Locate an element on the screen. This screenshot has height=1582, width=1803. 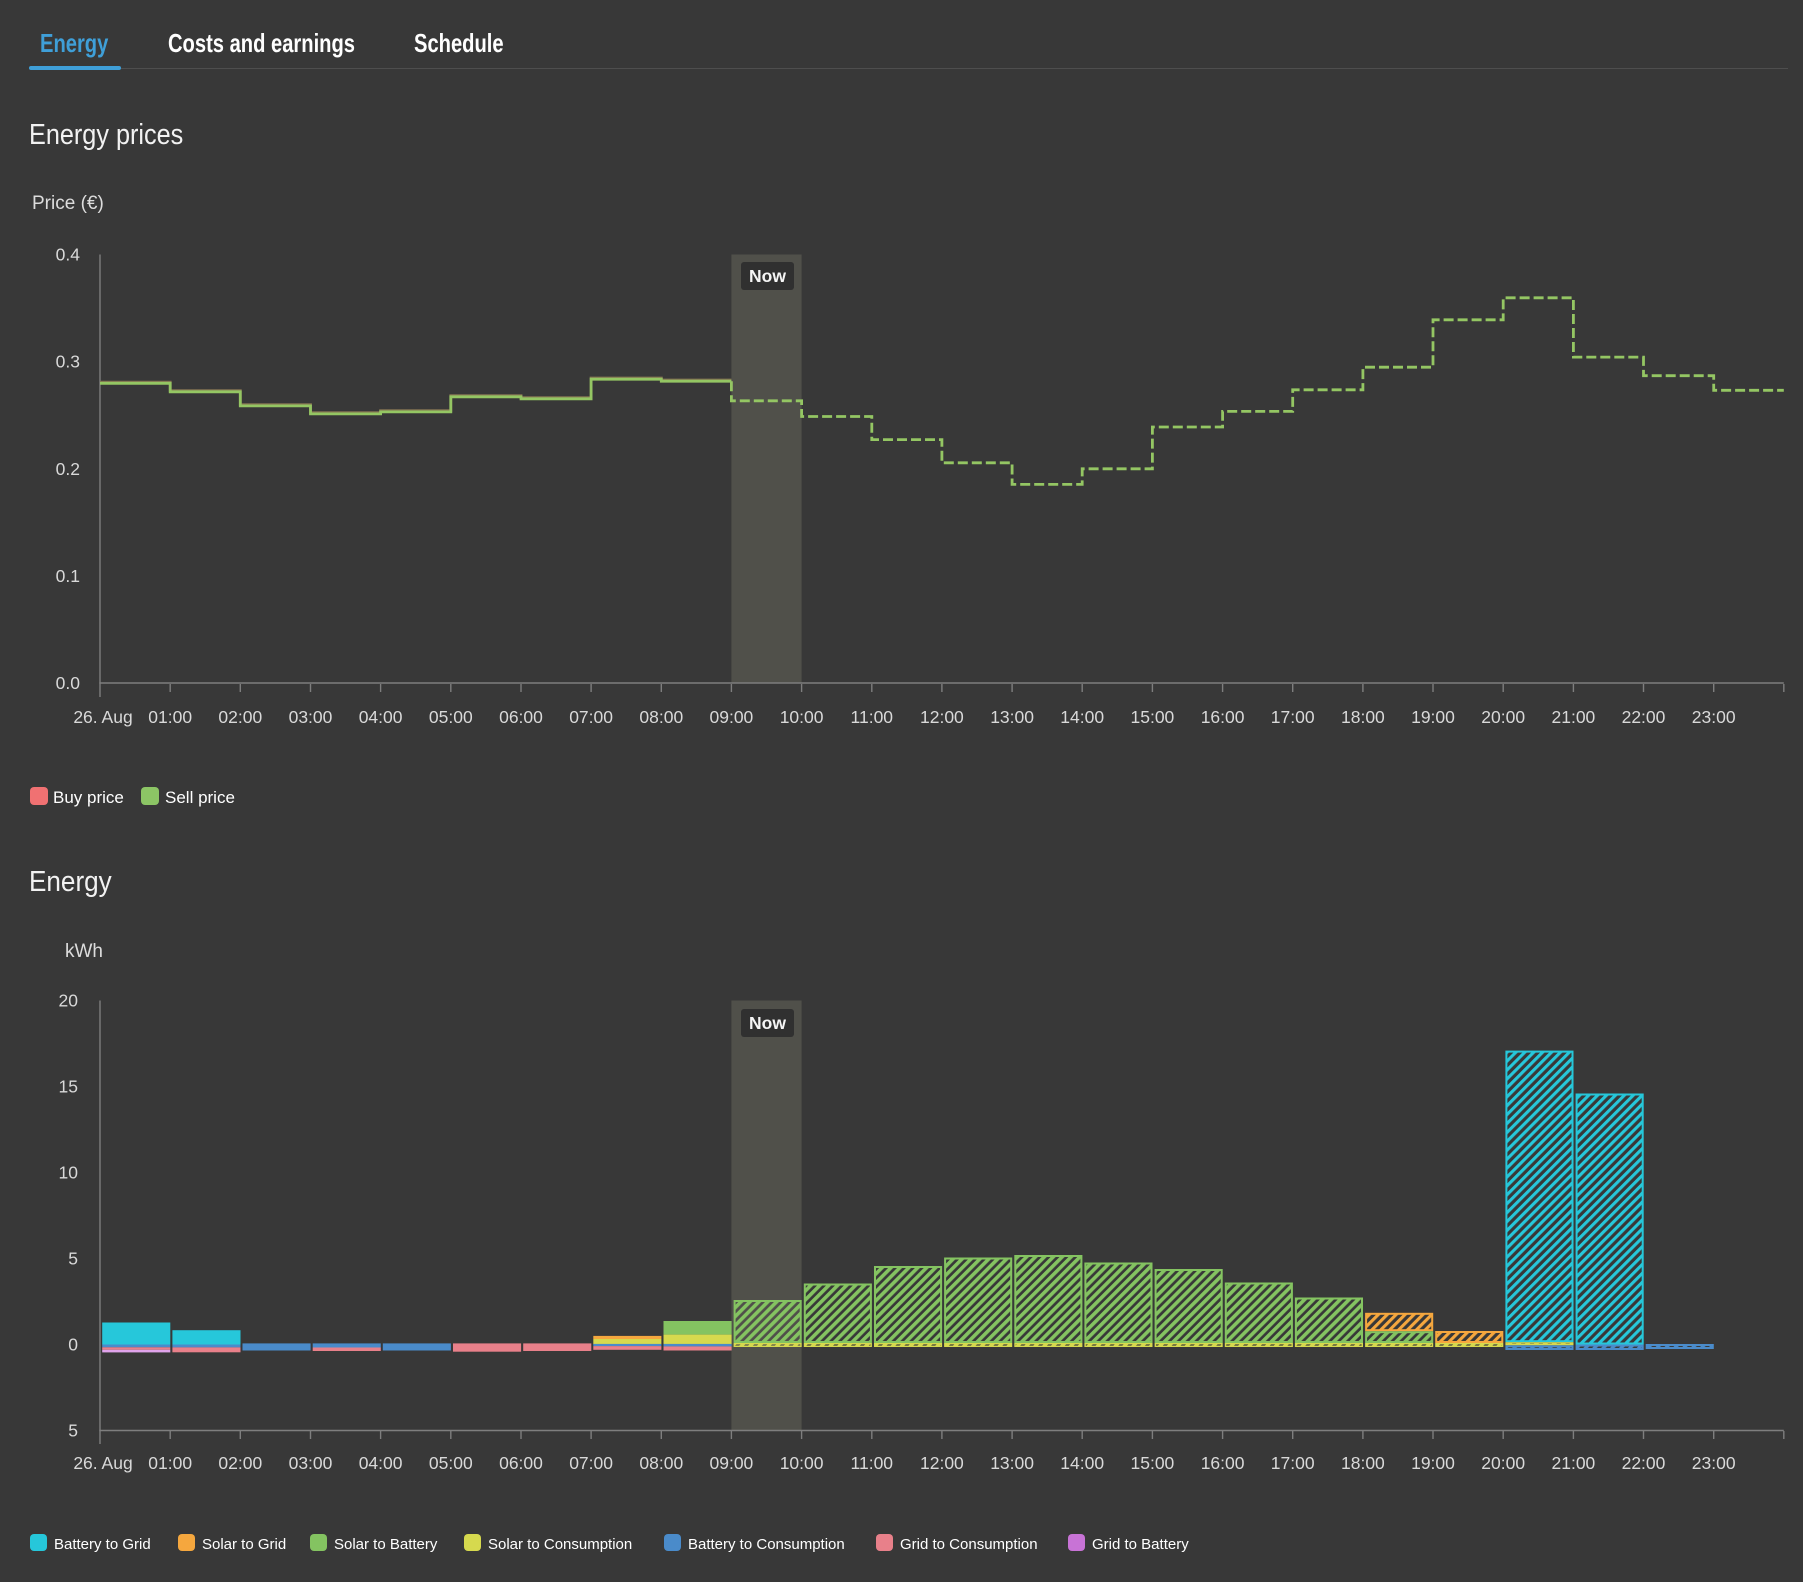
svg-text: 0.2 is located at coordinates (68, 469).